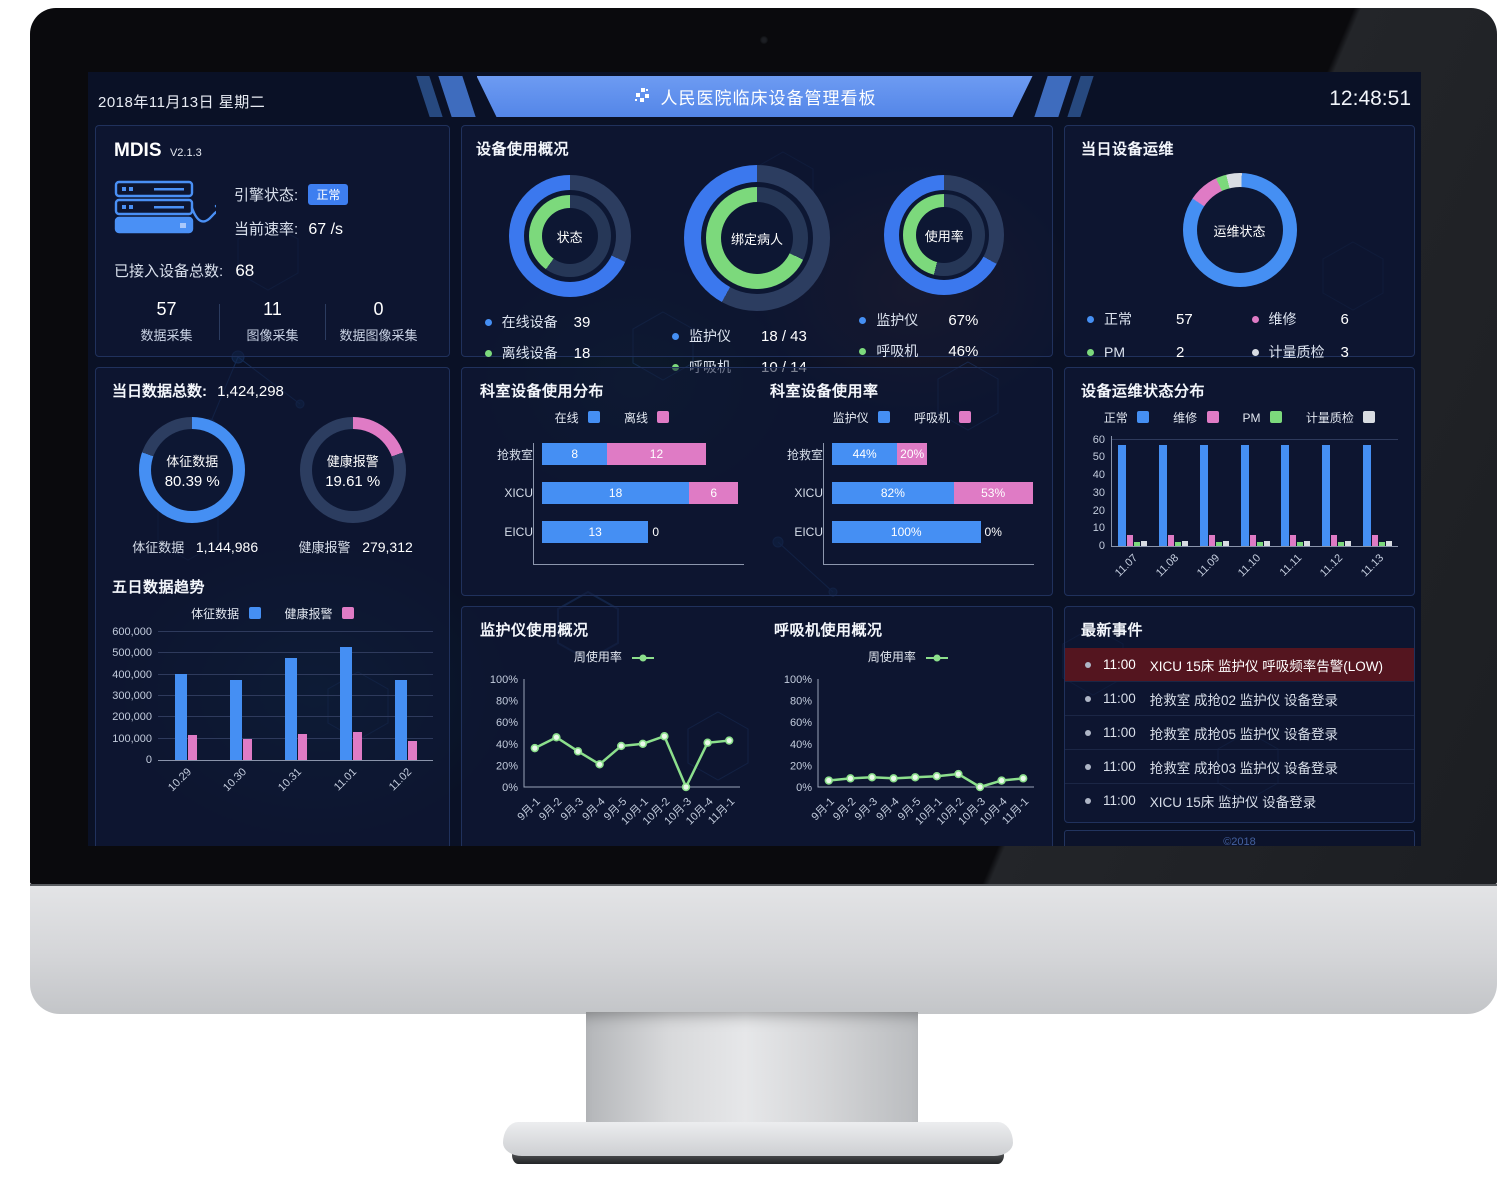 This screenshot has height=1180, width=1504. I want to click on bar-row: 抢救室 8 12, so click(620, 454).